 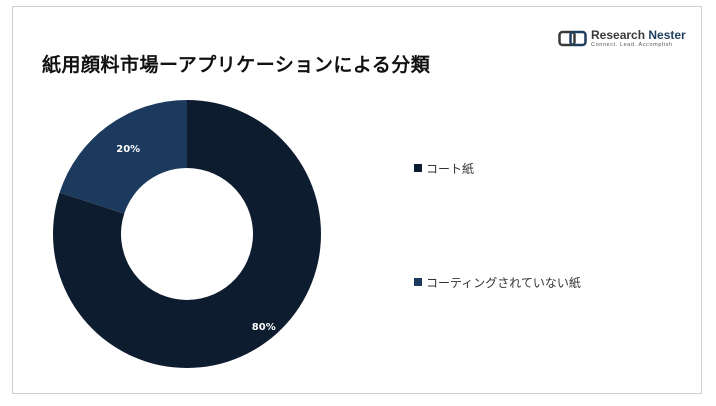 I want to click on legend-swatch-coated, so click(x=418, y=168).